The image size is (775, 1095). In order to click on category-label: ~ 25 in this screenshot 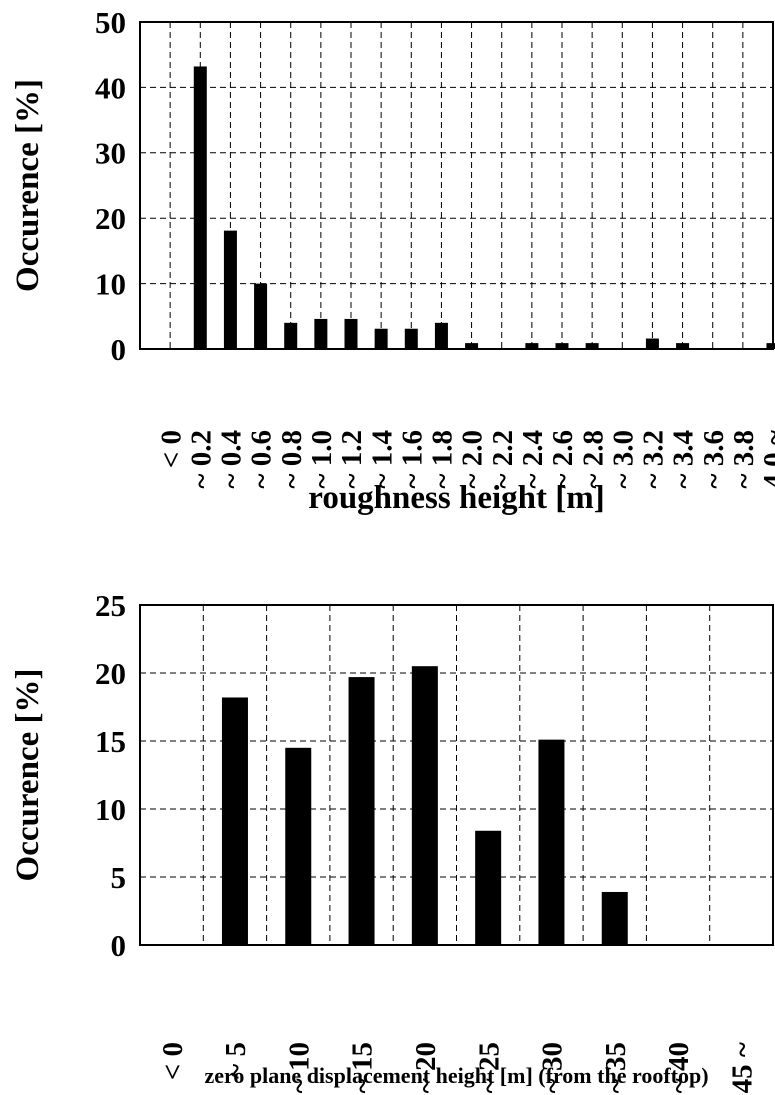, I will do `click(489, 1067)`.